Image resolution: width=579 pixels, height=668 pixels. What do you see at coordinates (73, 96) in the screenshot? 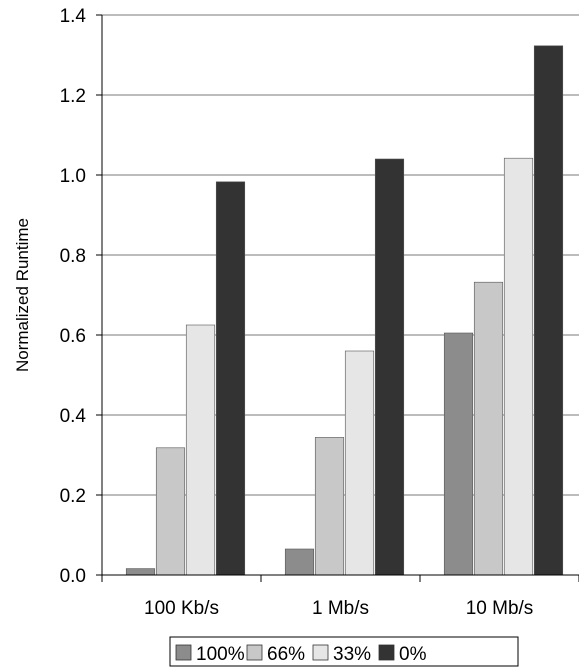
I see `y-tick-label: 1.2` at bounding box center [73, 96].